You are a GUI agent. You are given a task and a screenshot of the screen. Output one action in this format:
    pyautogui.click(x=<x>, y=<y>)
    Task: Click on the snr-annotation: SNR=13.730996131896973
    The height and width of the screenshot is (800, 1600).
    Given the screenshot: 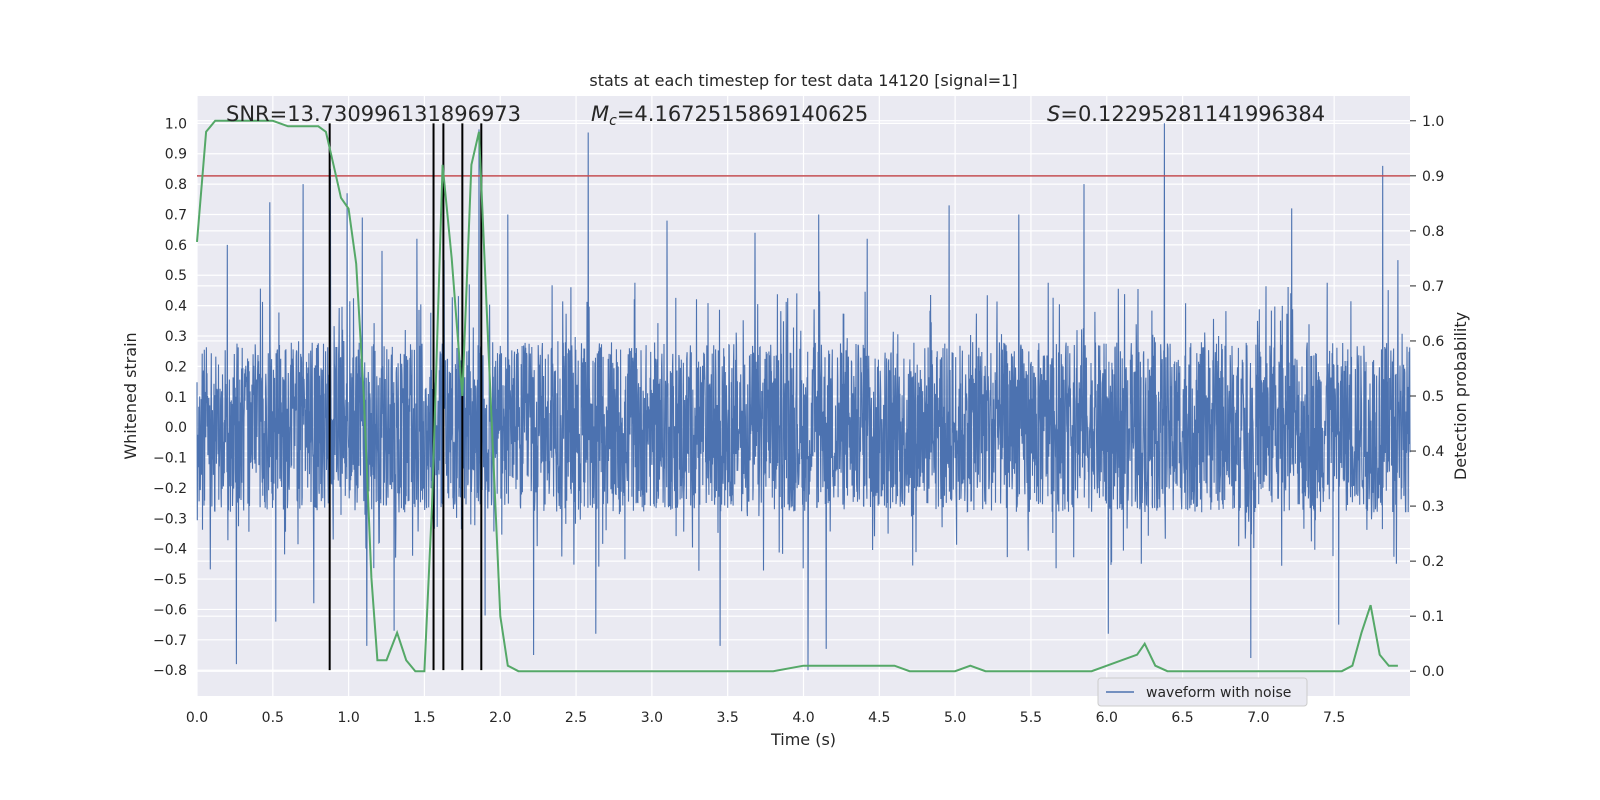 What is the action you would take?
    pyautogui.click(x=373, y=114)
    